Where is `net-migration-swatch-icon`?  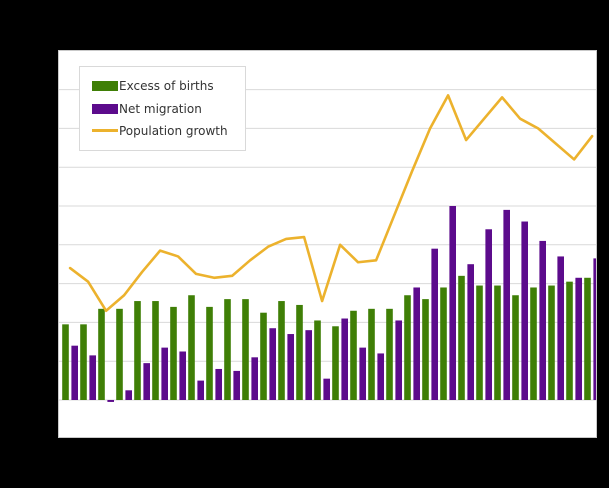
net-migration-swatch-icon is located at coordinates (105, 108).